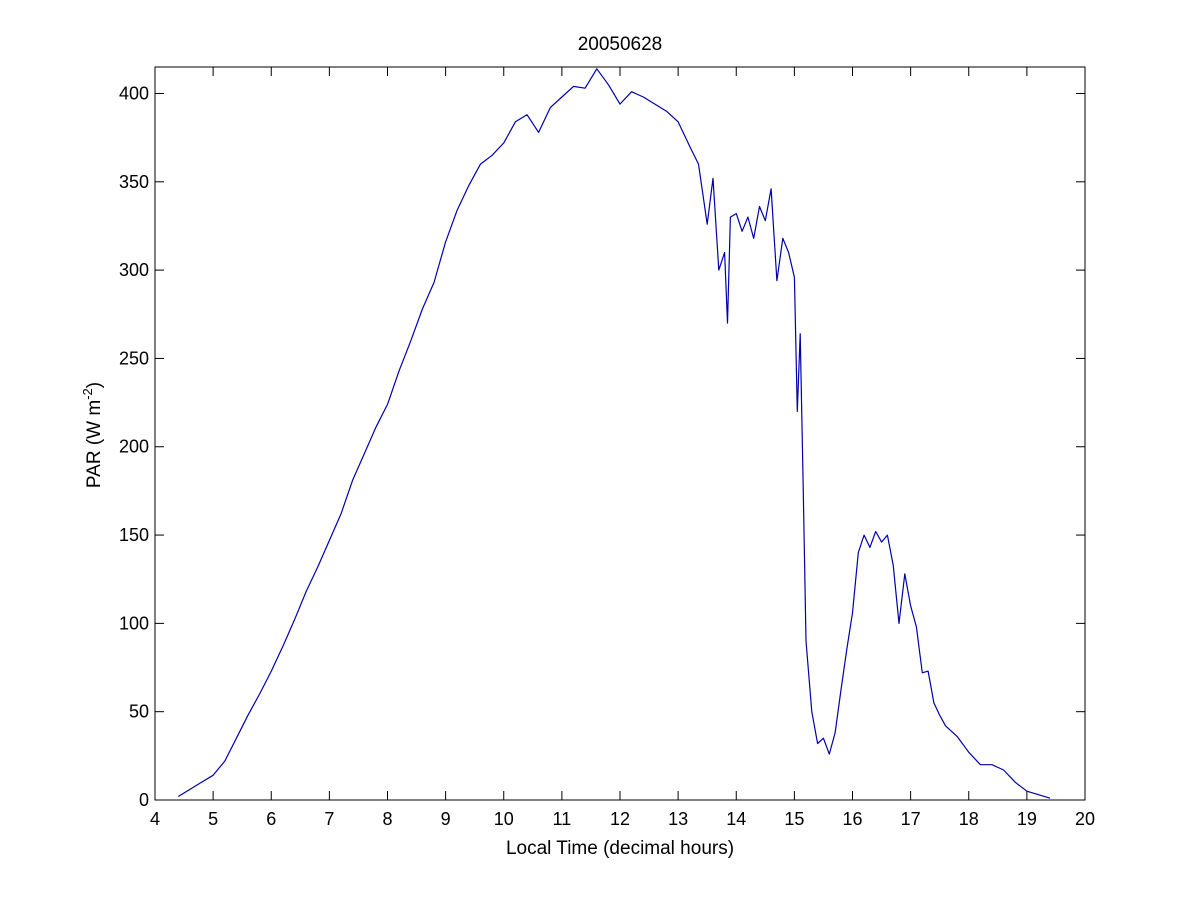 The width and height of the screenshot is (1200, 900). Describe the element at coordinates (794, 819) in the screenshot. I see `x-tick-label: 15` at that location.